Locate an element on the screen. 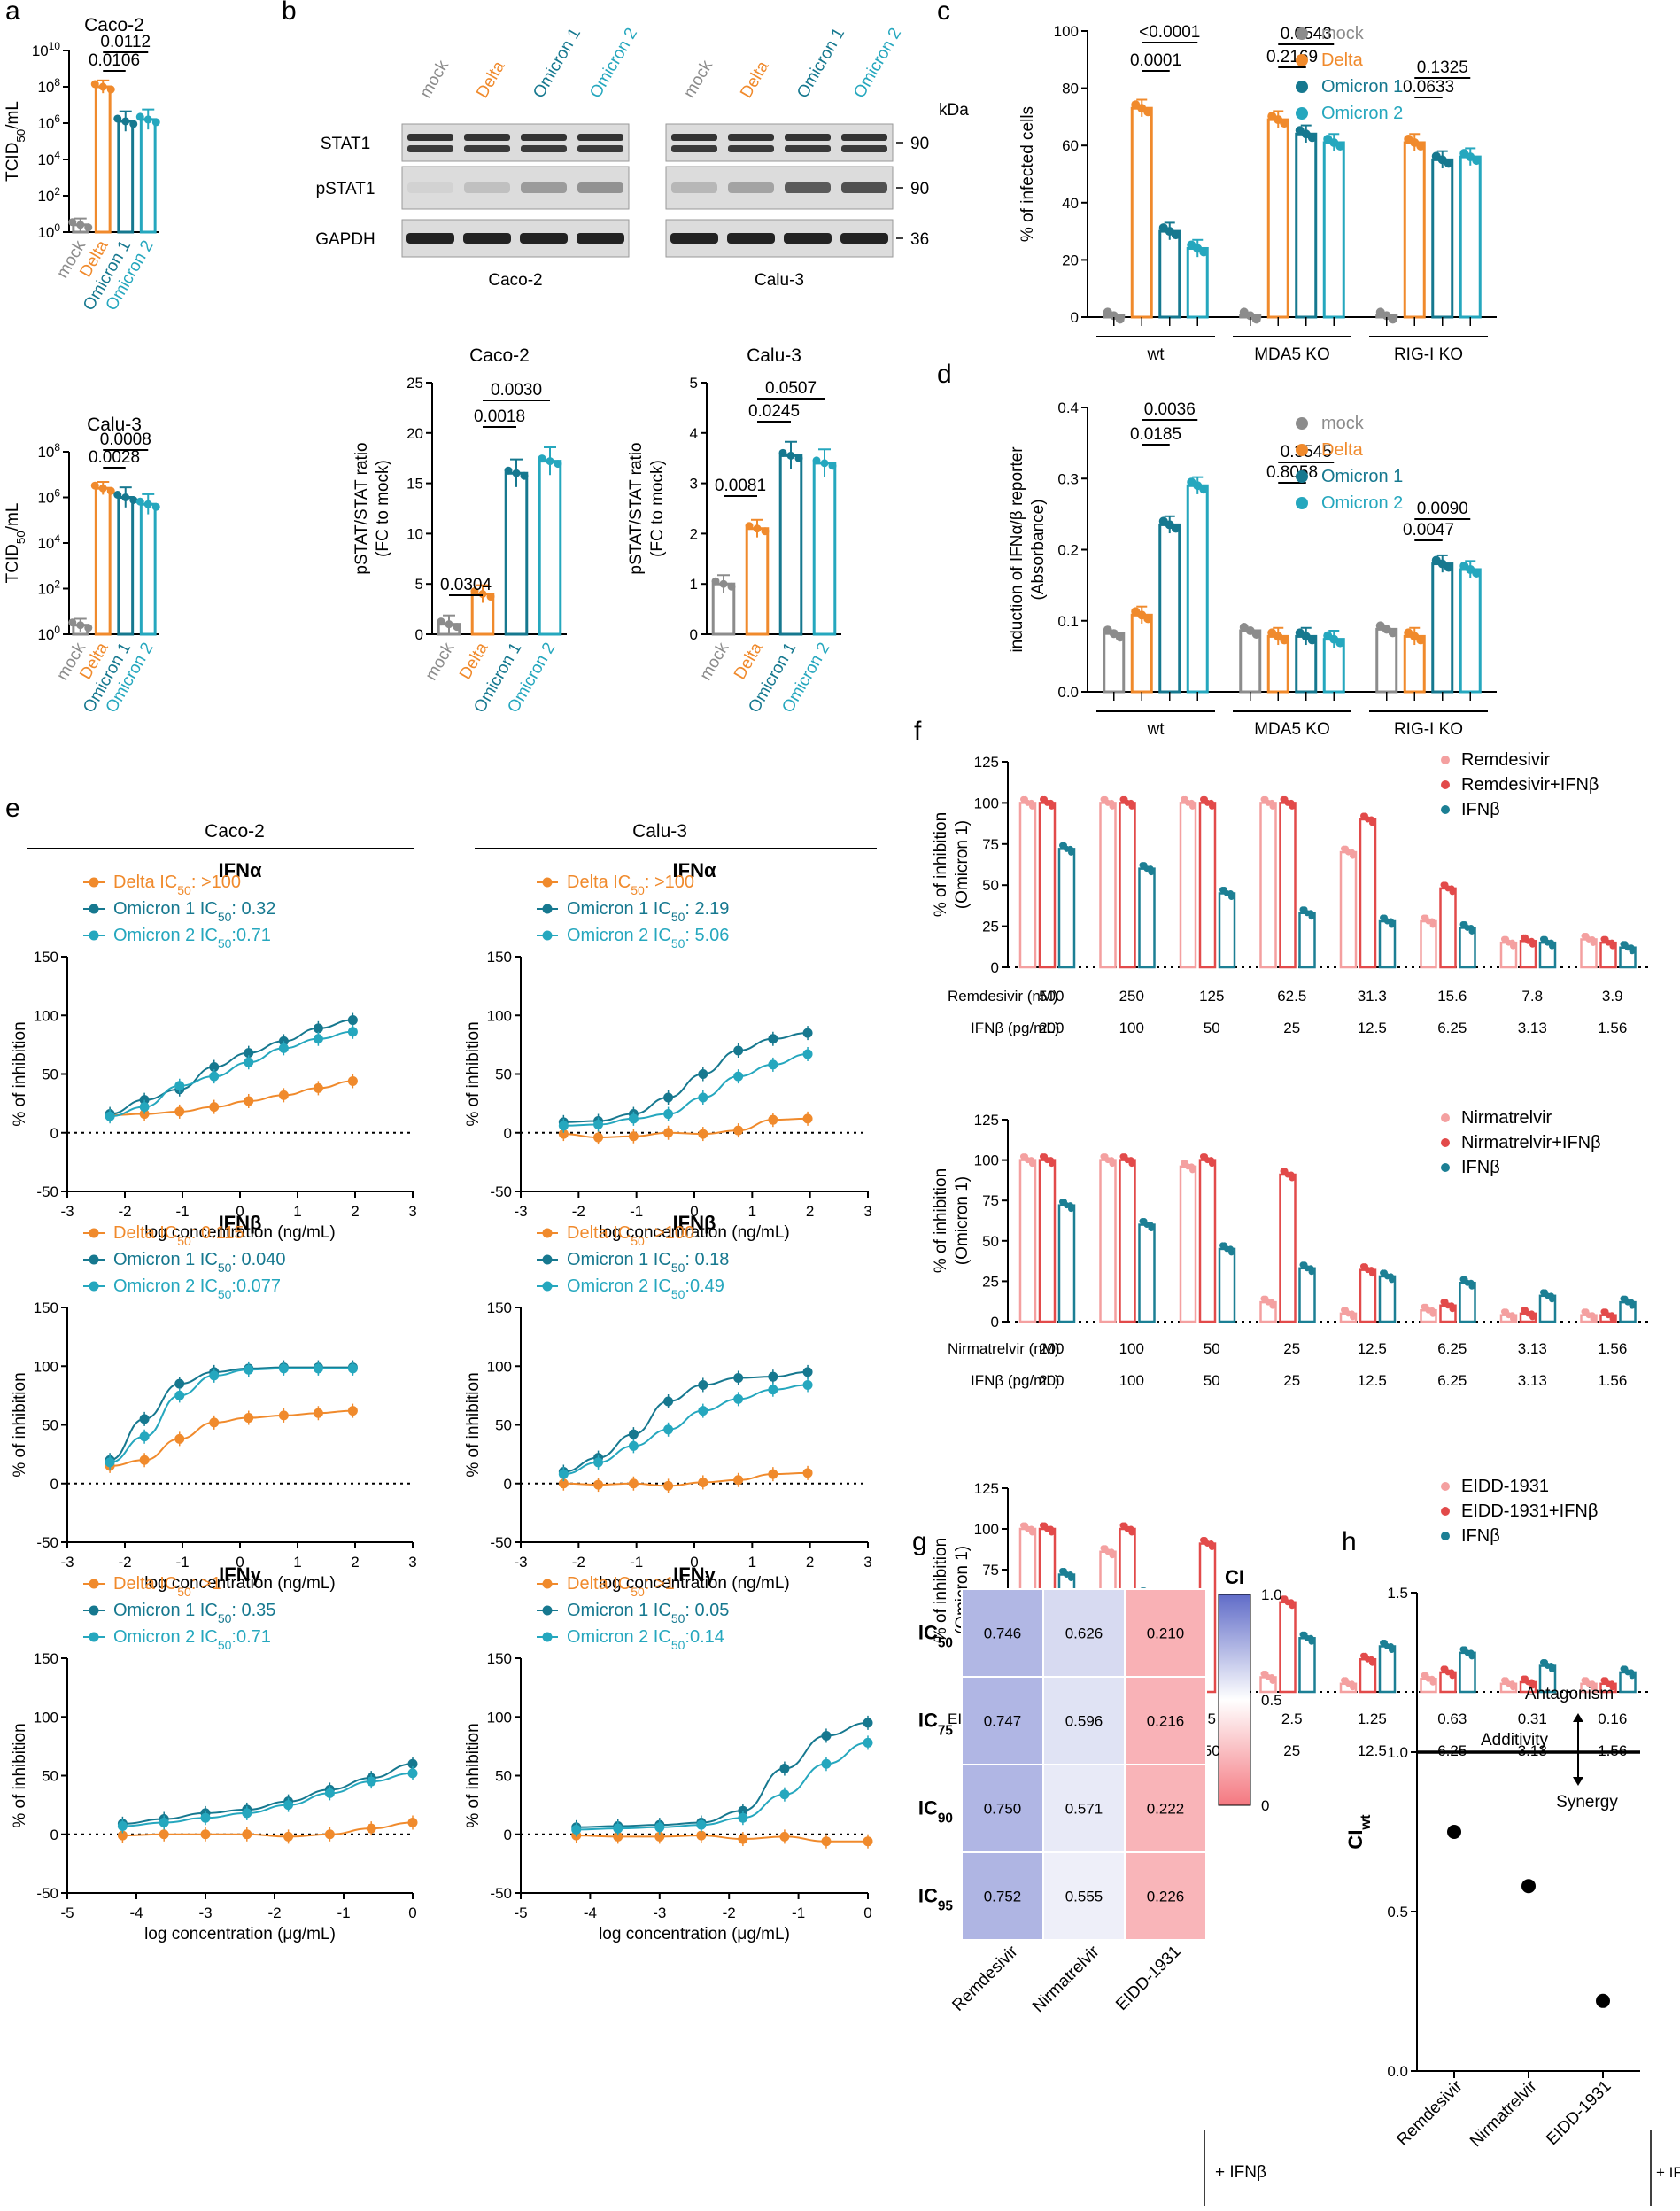  dose-value: 200 is located at coordinates (1051, 1380).